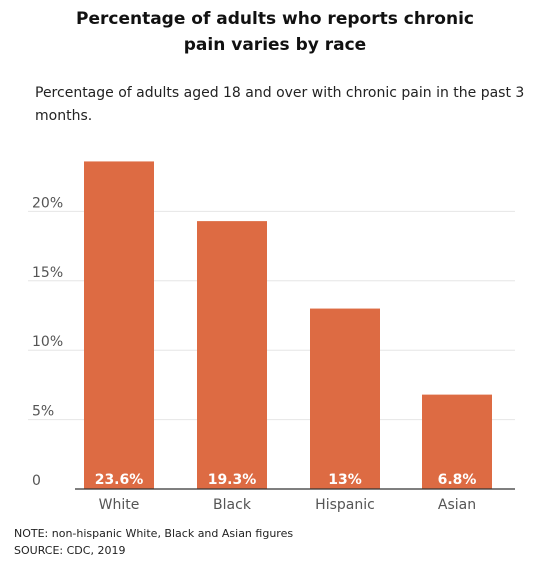 This screenshot has width=550, height=562. What do you see at coordinates (36, 481) in the screenshot?
I see `y-tick-label: 0` at bounding box center [36, 481].